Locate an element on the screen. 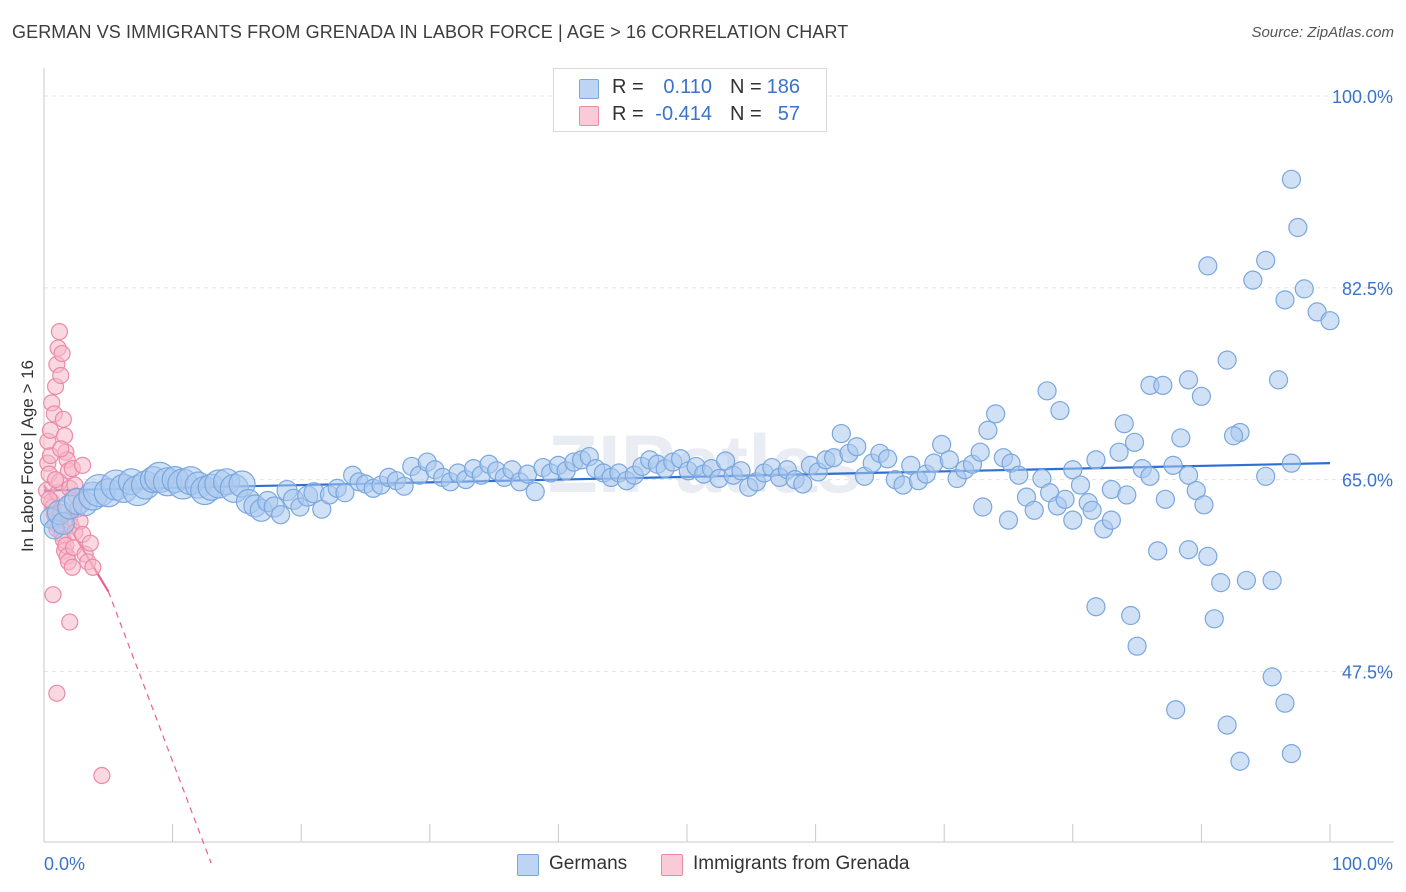 This screenshot has height=892, width=1406. series-legend: Germans Immigrants from Grenada is located at coordinates (703, 865).